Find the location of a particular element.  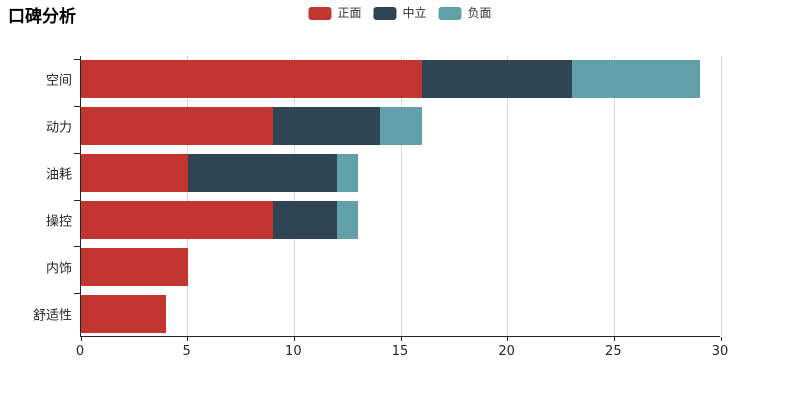

category-label-内饰: 内饰 is located at coordinates (58, 269).